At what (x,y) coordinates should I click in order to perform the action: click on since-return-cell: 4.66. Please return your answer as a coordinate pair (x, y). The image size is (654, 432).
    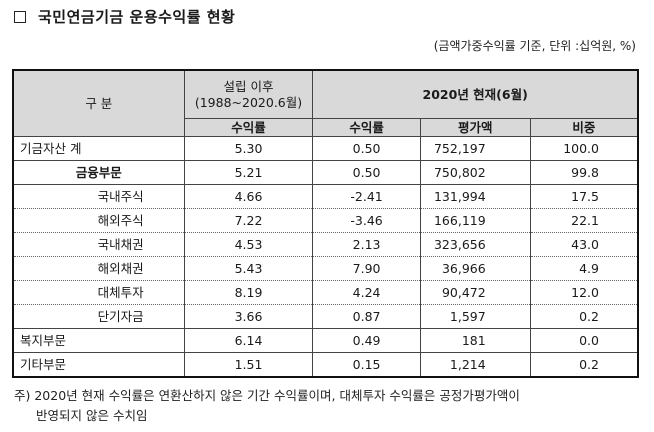
    Looking at the image, I should click on (248, 196).